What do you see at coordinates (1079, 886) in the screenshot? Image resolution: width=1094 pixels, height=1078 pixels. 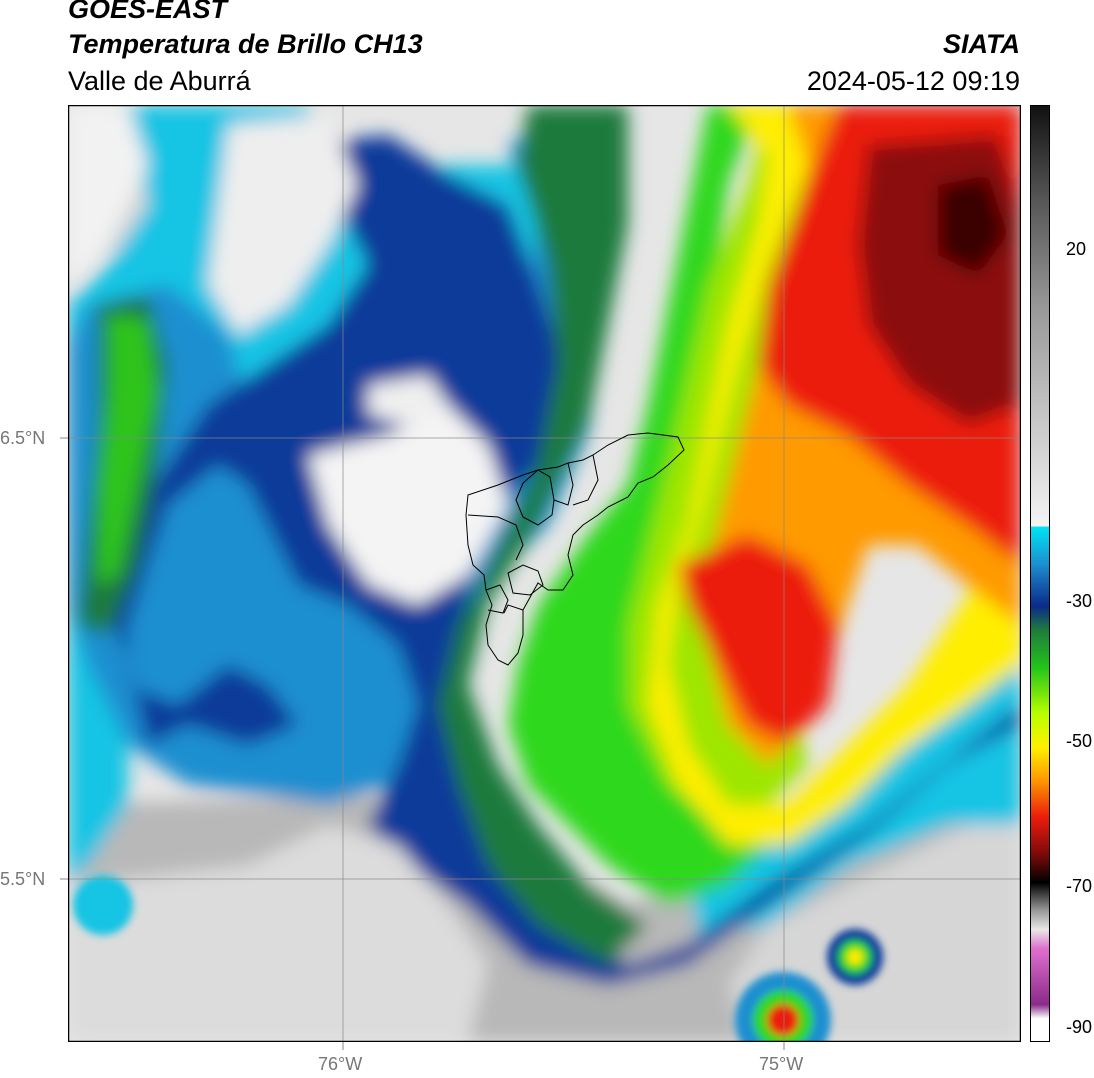 I see `colorbar-tick-label: -70` at bounding box center [1079, 886].